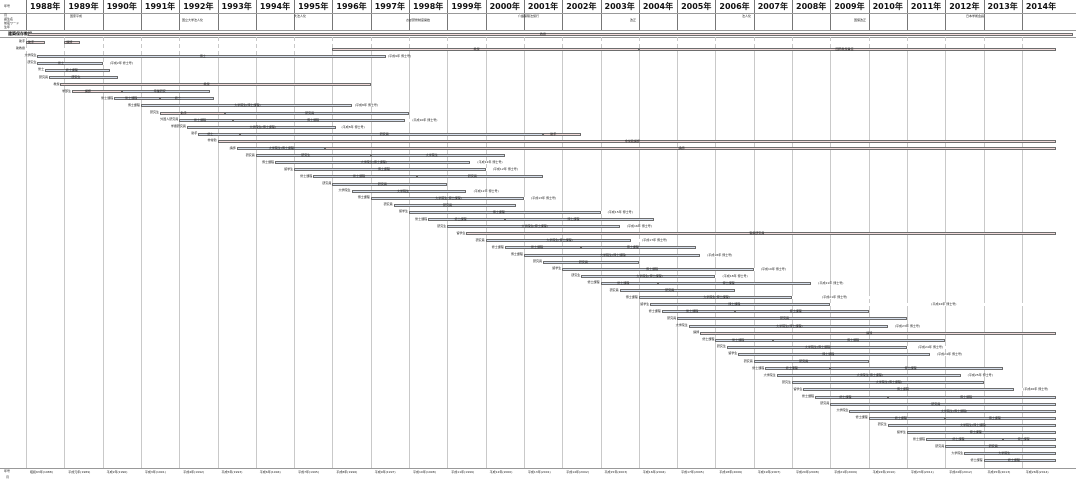 Image resolution: width=1076 pixels, height=482 pixels. What do you see at coordinates (654, 472) in the screenshot?
I see `era-label: 平成16年(2004)` at bounding box center [654, 472].